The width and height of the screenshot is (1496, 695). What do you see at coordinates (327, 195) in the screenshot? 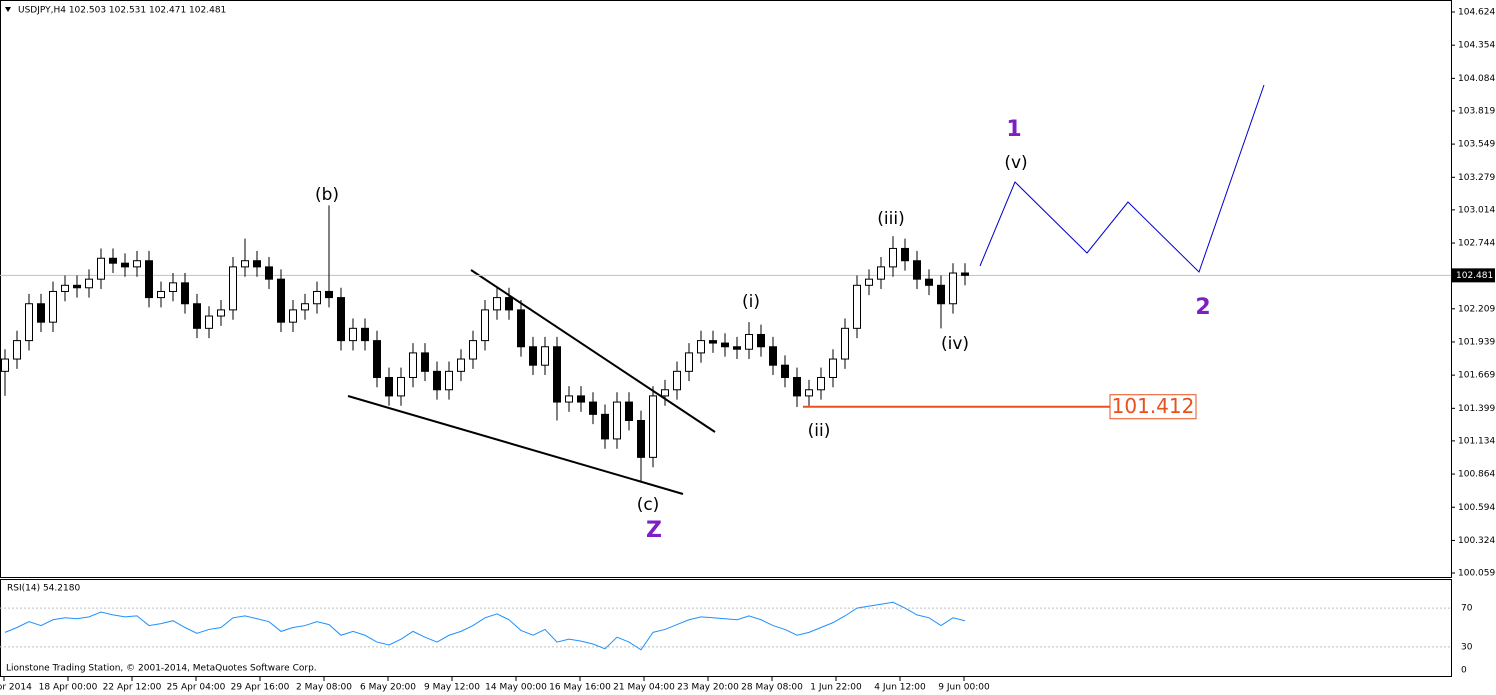
I see `wave-label: (b)` at bounding box center [327, 195].